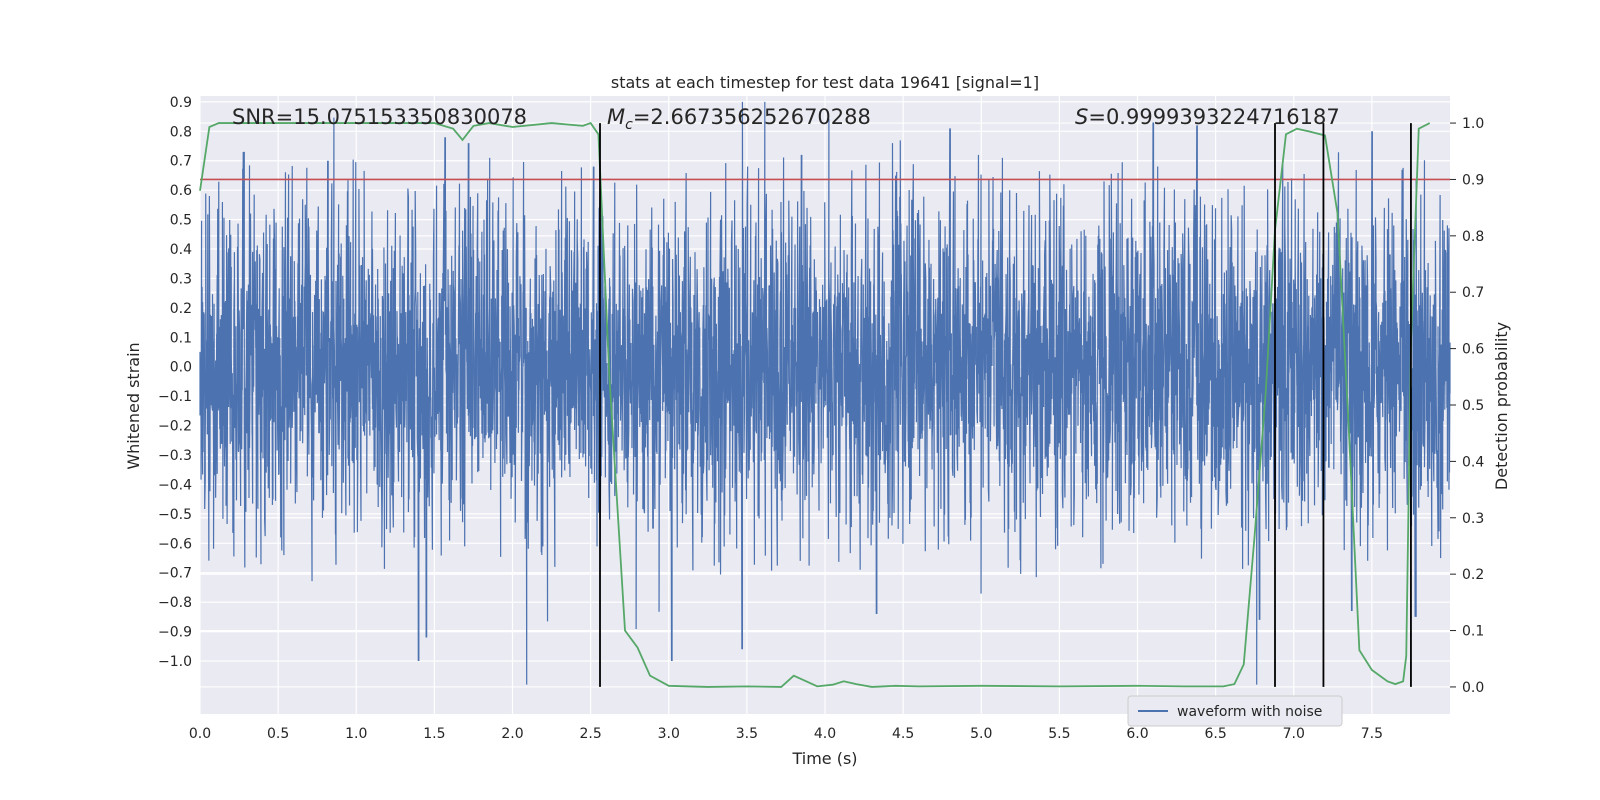  I want to click on x-tick-label: 7.0, so click(1294, 734).